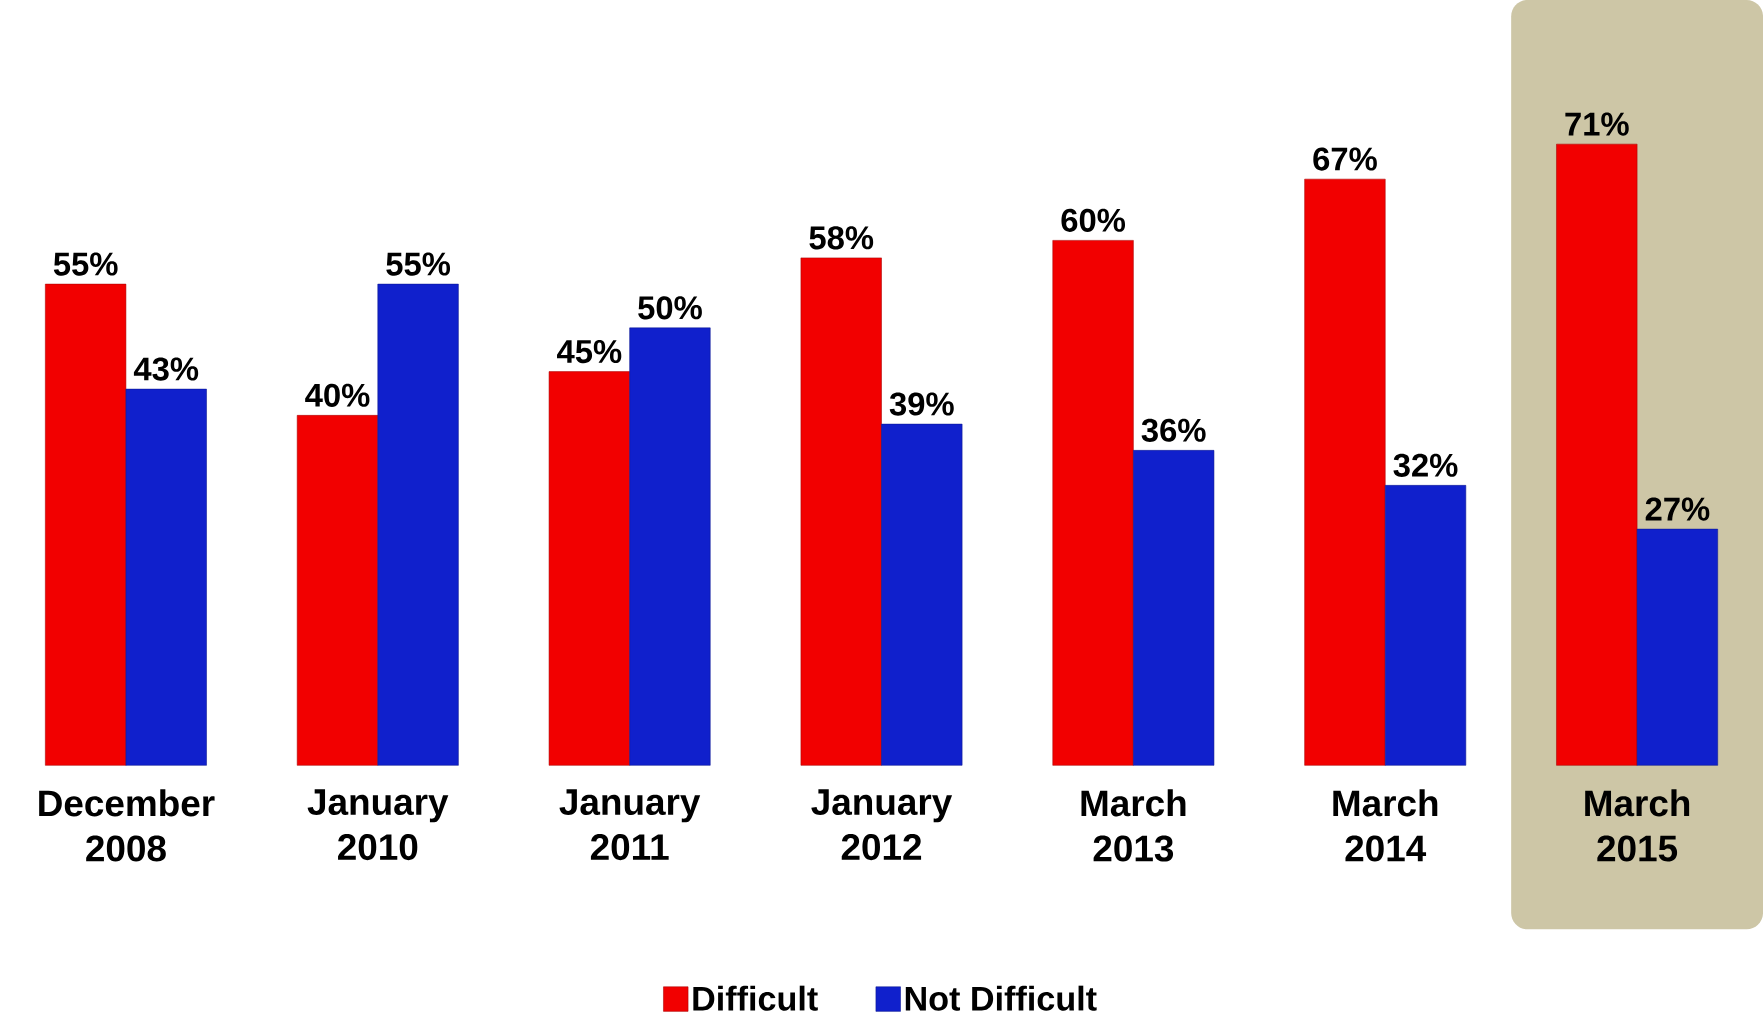 The width and height of the screenshot is (1763, 1018). I want to click on x-tick-label: January 2012, so click(882, 825).